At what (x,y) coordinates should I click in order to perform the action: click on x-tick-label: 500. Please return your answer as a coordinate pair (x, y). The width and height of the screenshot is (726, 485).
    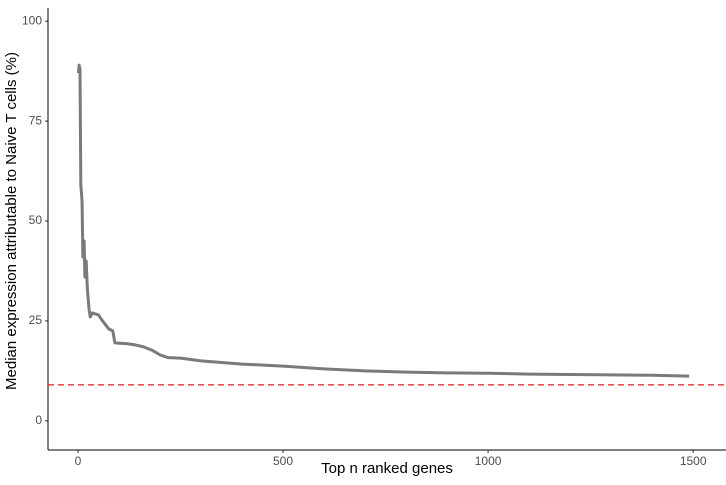
    Looking at the image, I should click on (283, 461).